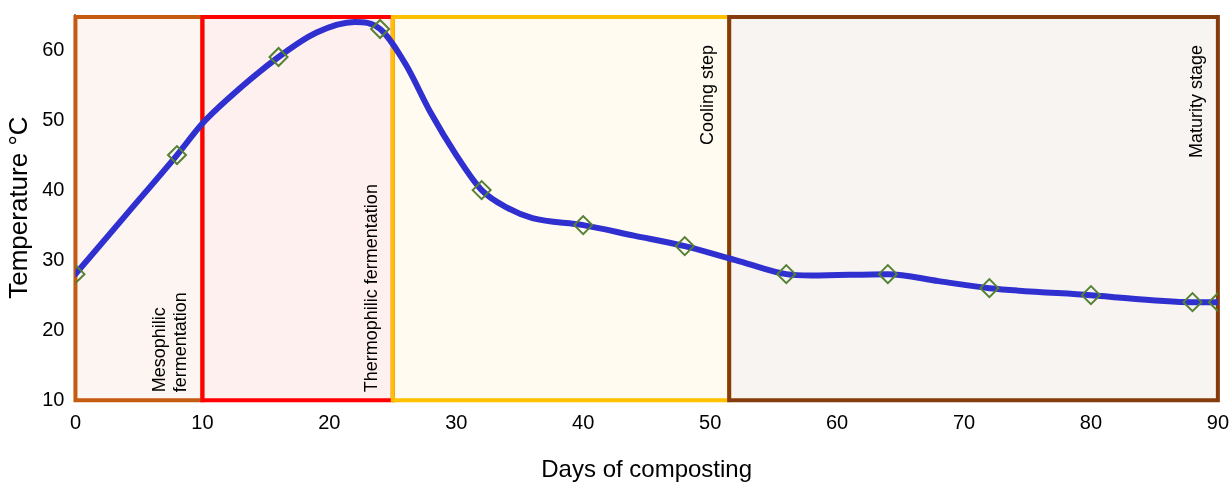  I want to click on band-label: Cooling step, so click(707, 95).